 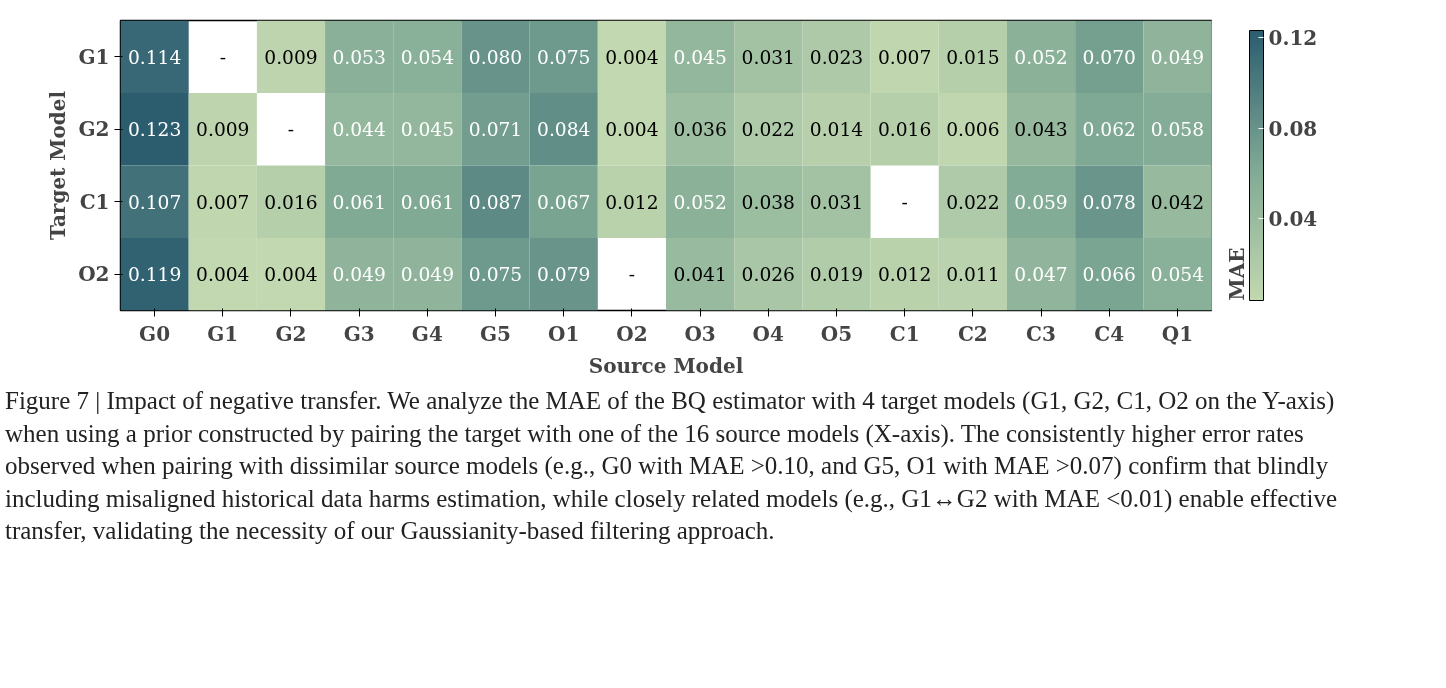 I want to click on data-label: 0.042, so click(x=1177, y=202).